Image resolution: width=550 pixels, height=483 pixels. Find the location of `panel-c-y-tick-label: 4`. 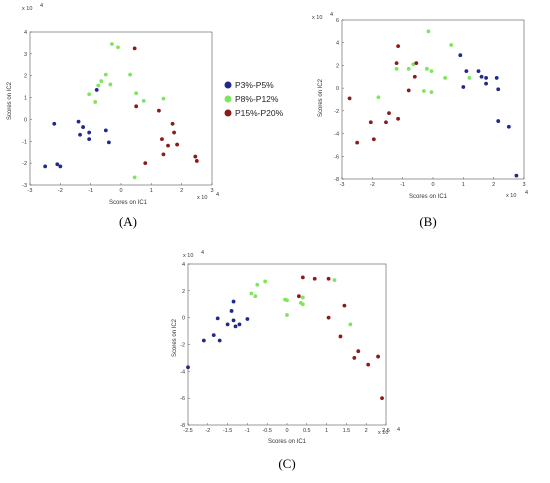

panel-c-y-tick-label: 4 is located at coordinates (183, 265).